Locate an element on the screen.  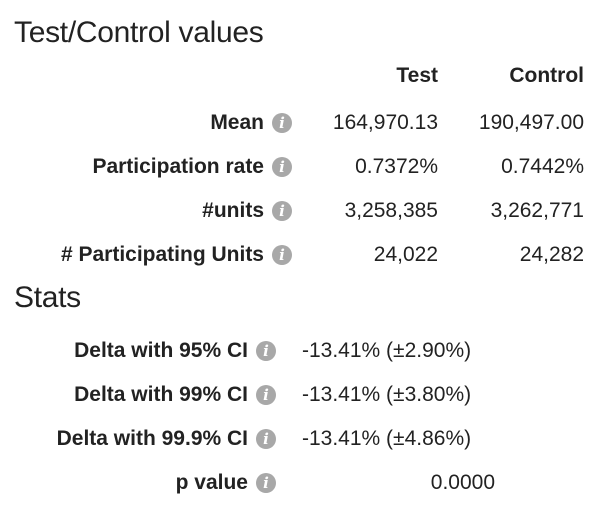
stat-value: -13.41% (±4.86%) is located at coordinates (387, 438).